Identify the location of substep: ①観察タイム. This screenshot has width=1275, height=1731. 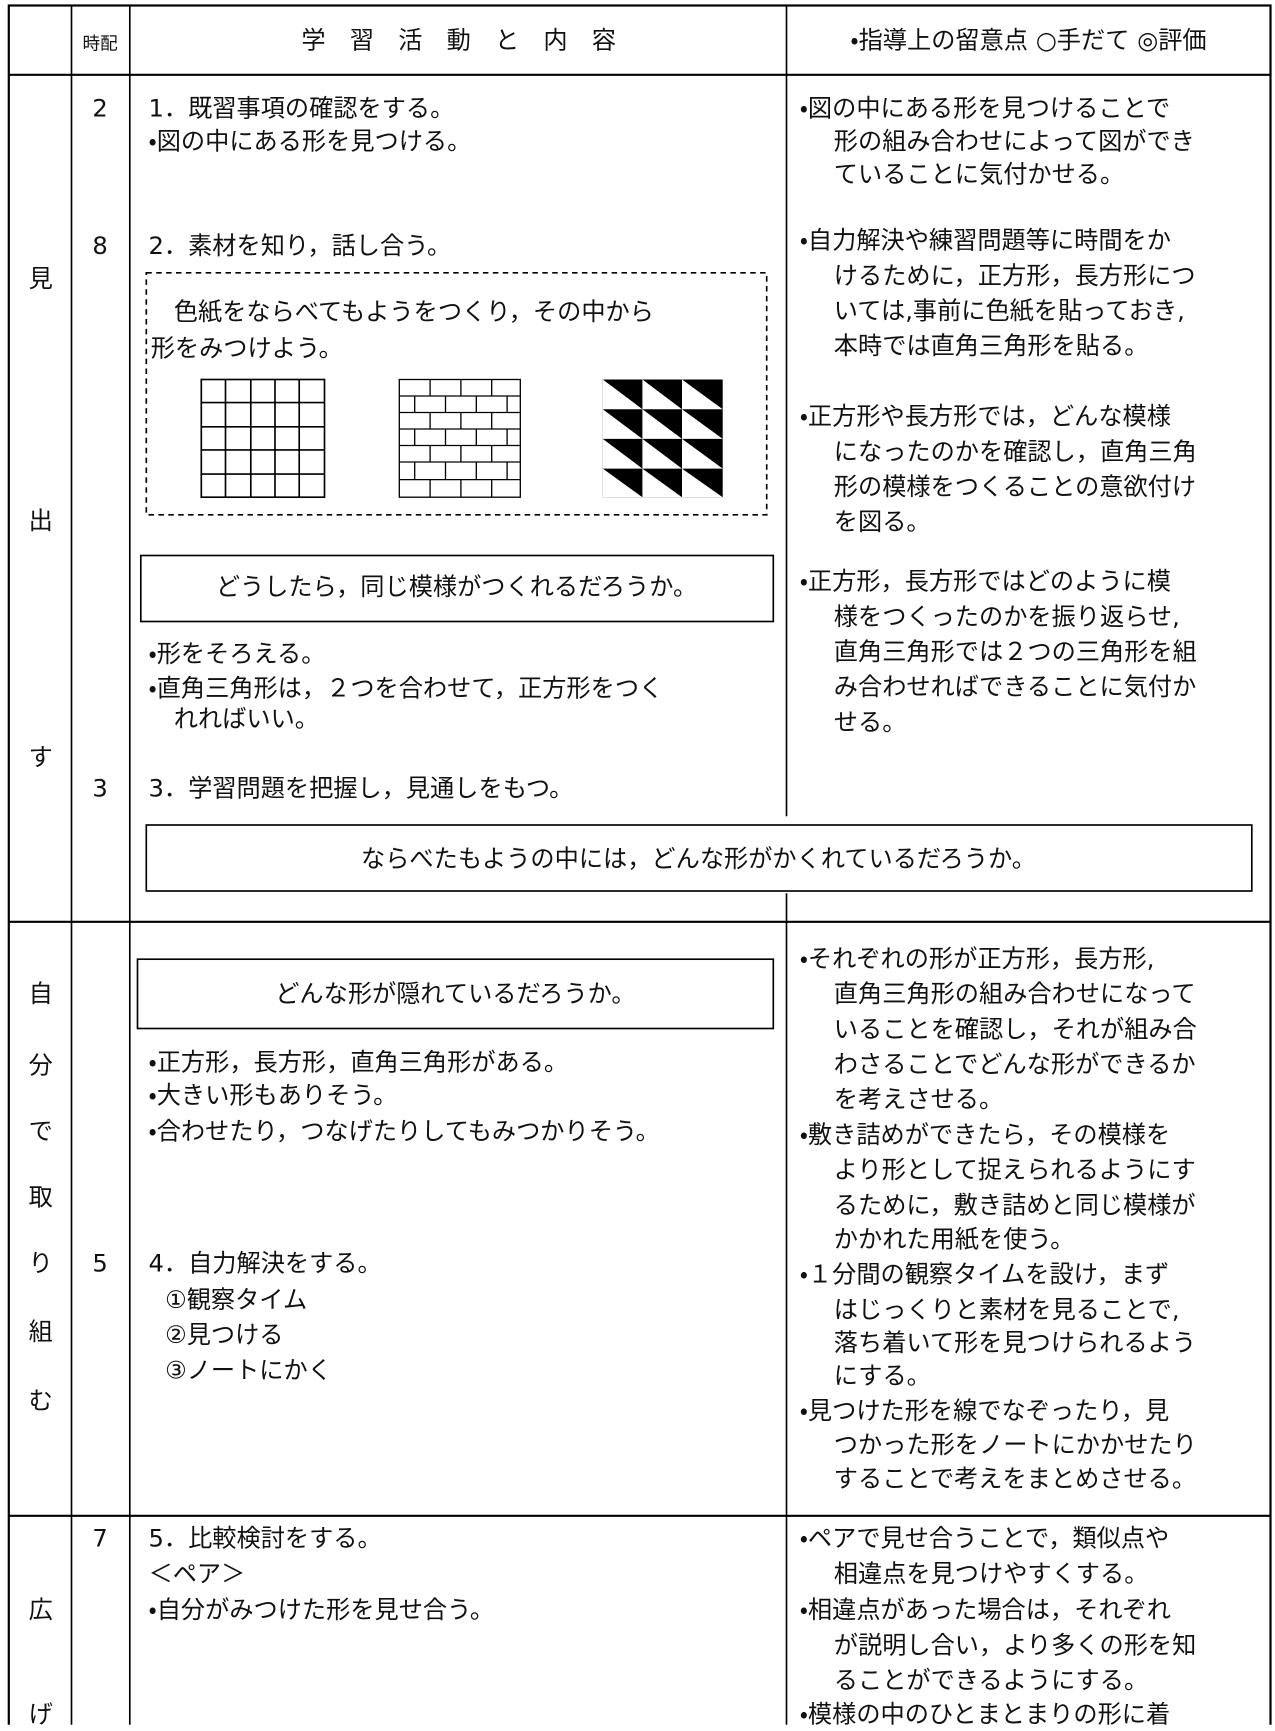
(236, 1301).